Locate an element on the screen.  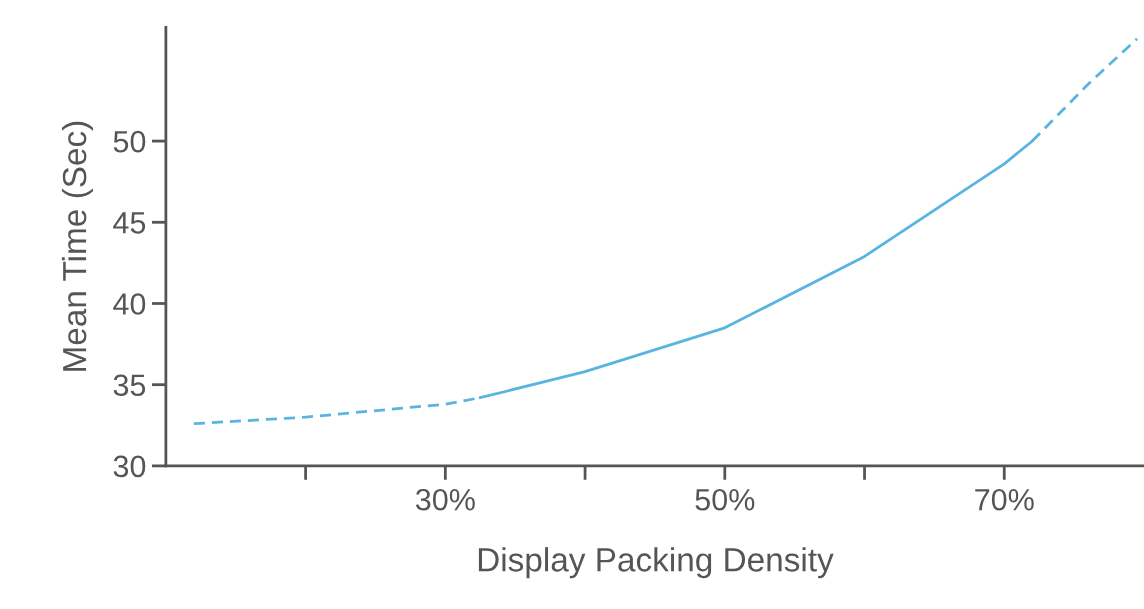
y-tick-label: 50 is located at coordinates (129, 141).